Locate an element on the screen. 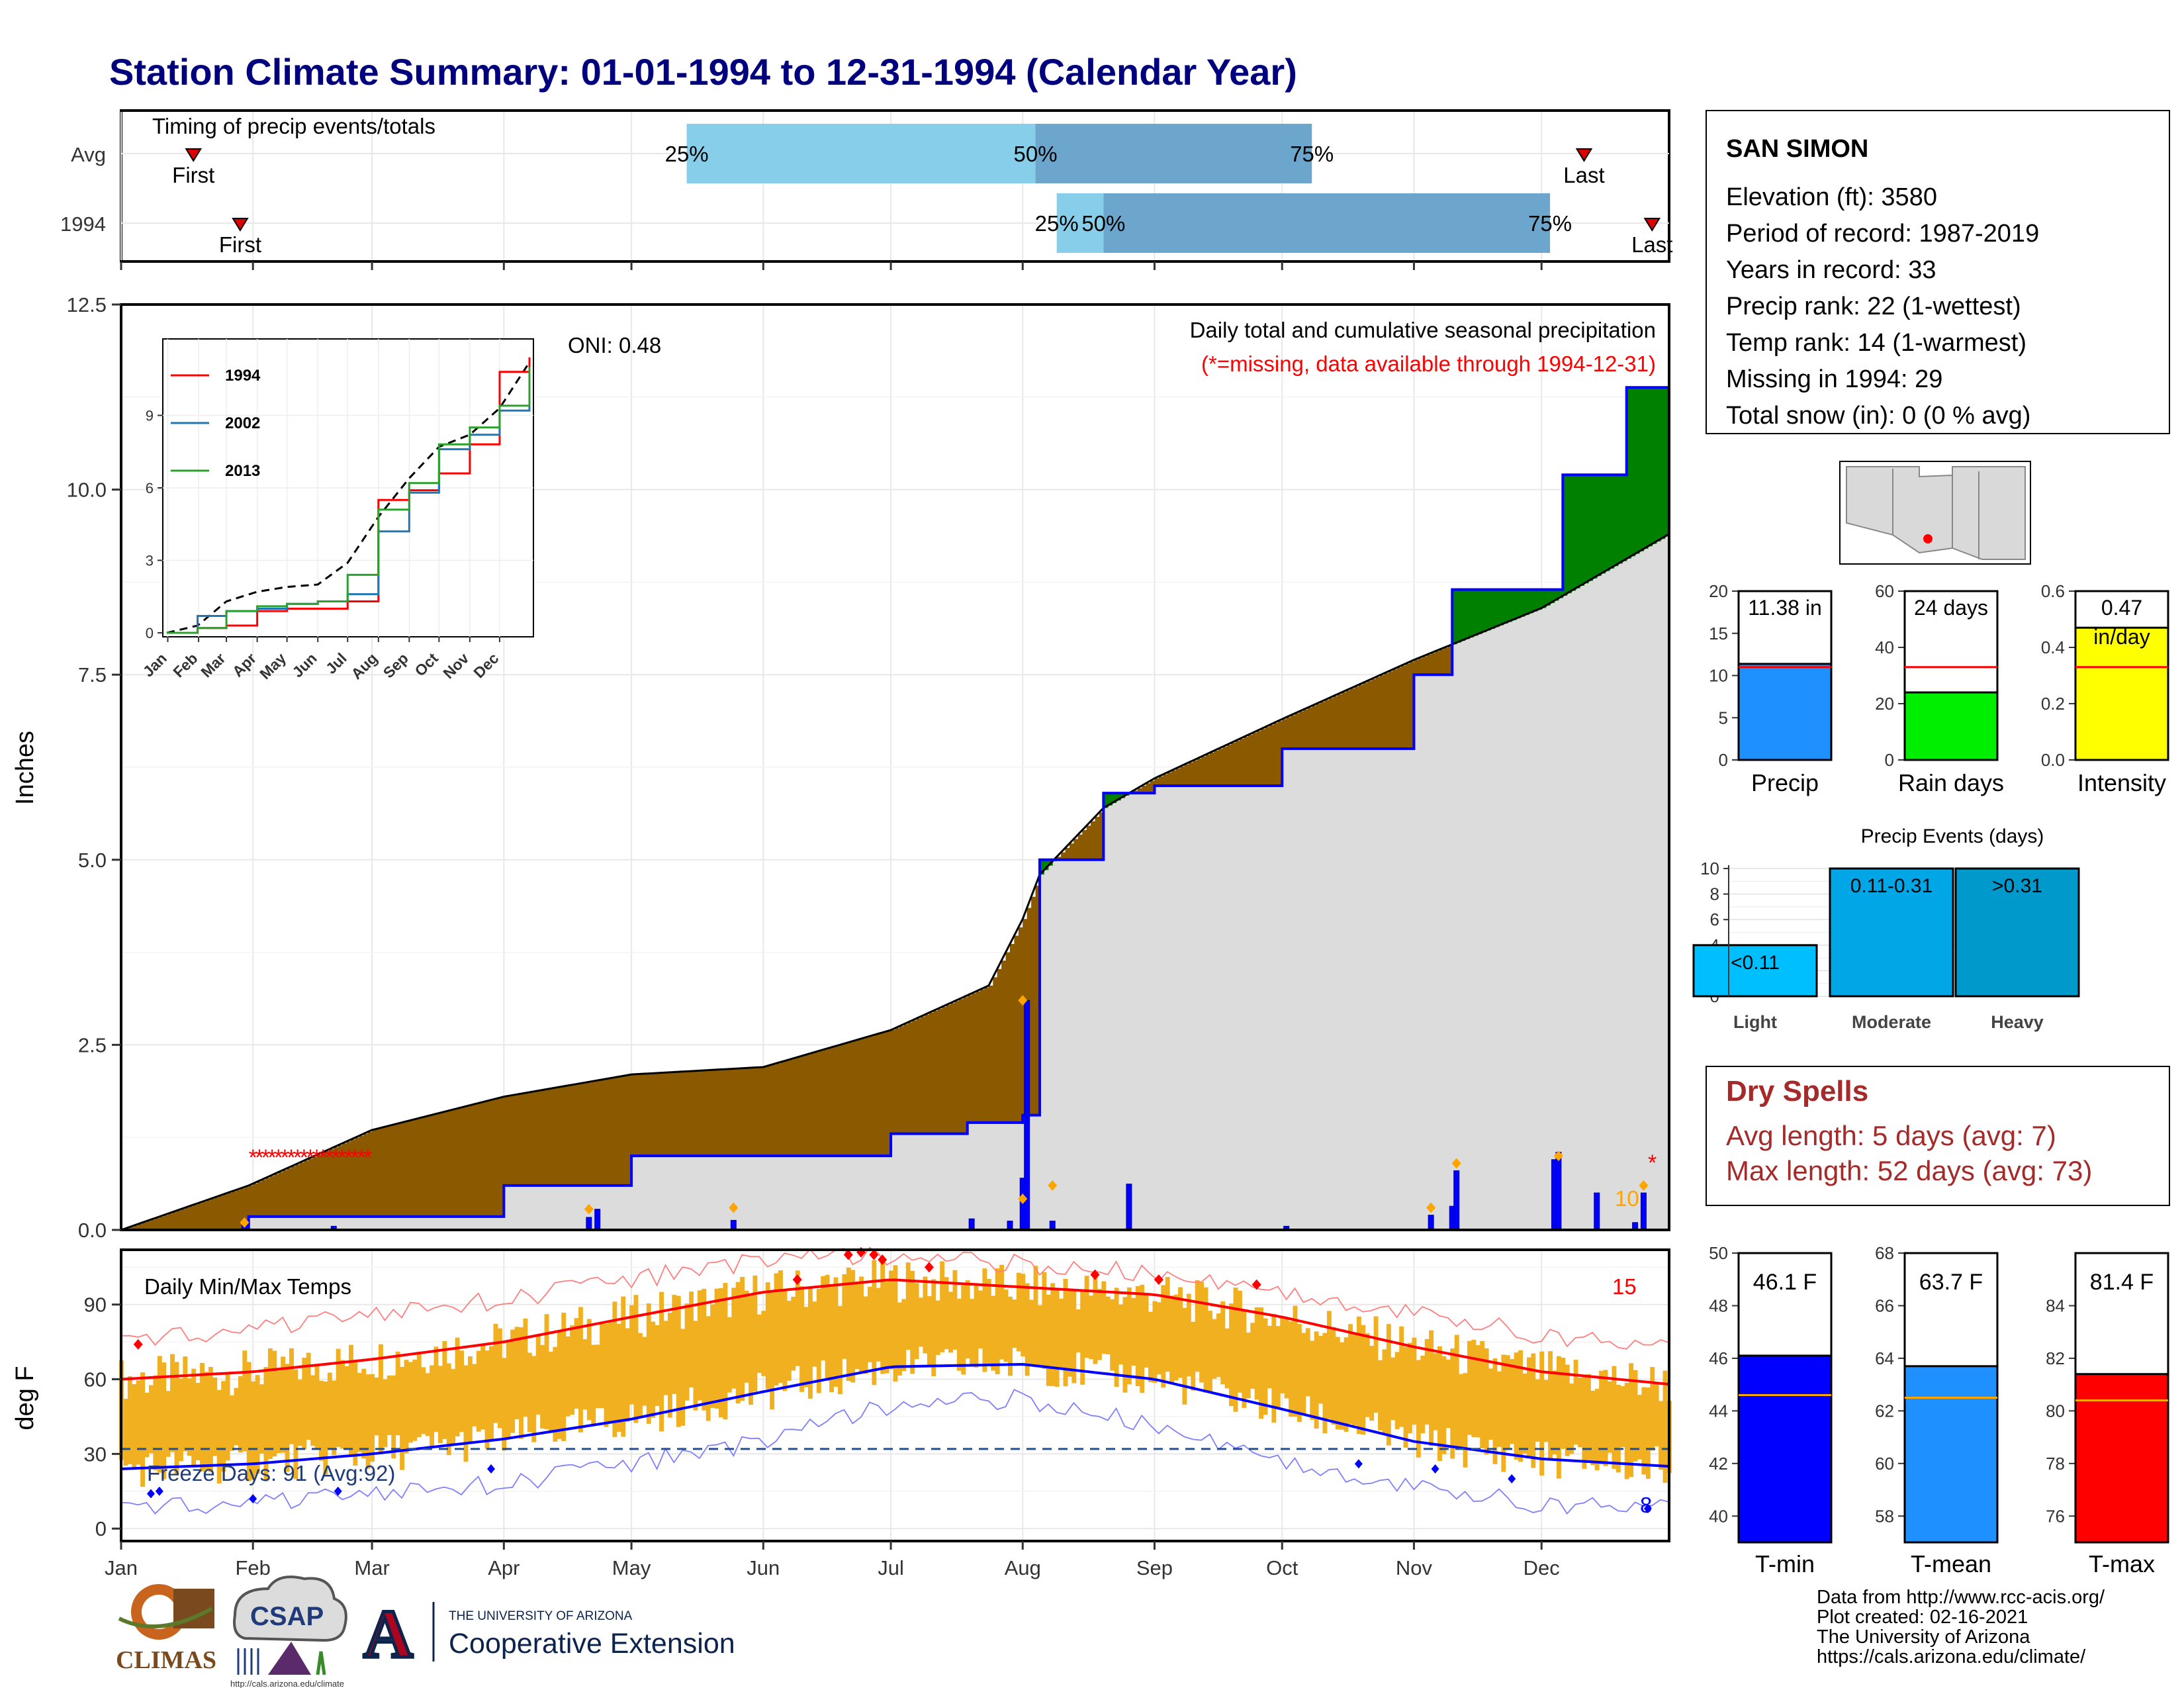 The image size is (2184, 1688). month-label: Dec is located at coordinates (1542, 1567).